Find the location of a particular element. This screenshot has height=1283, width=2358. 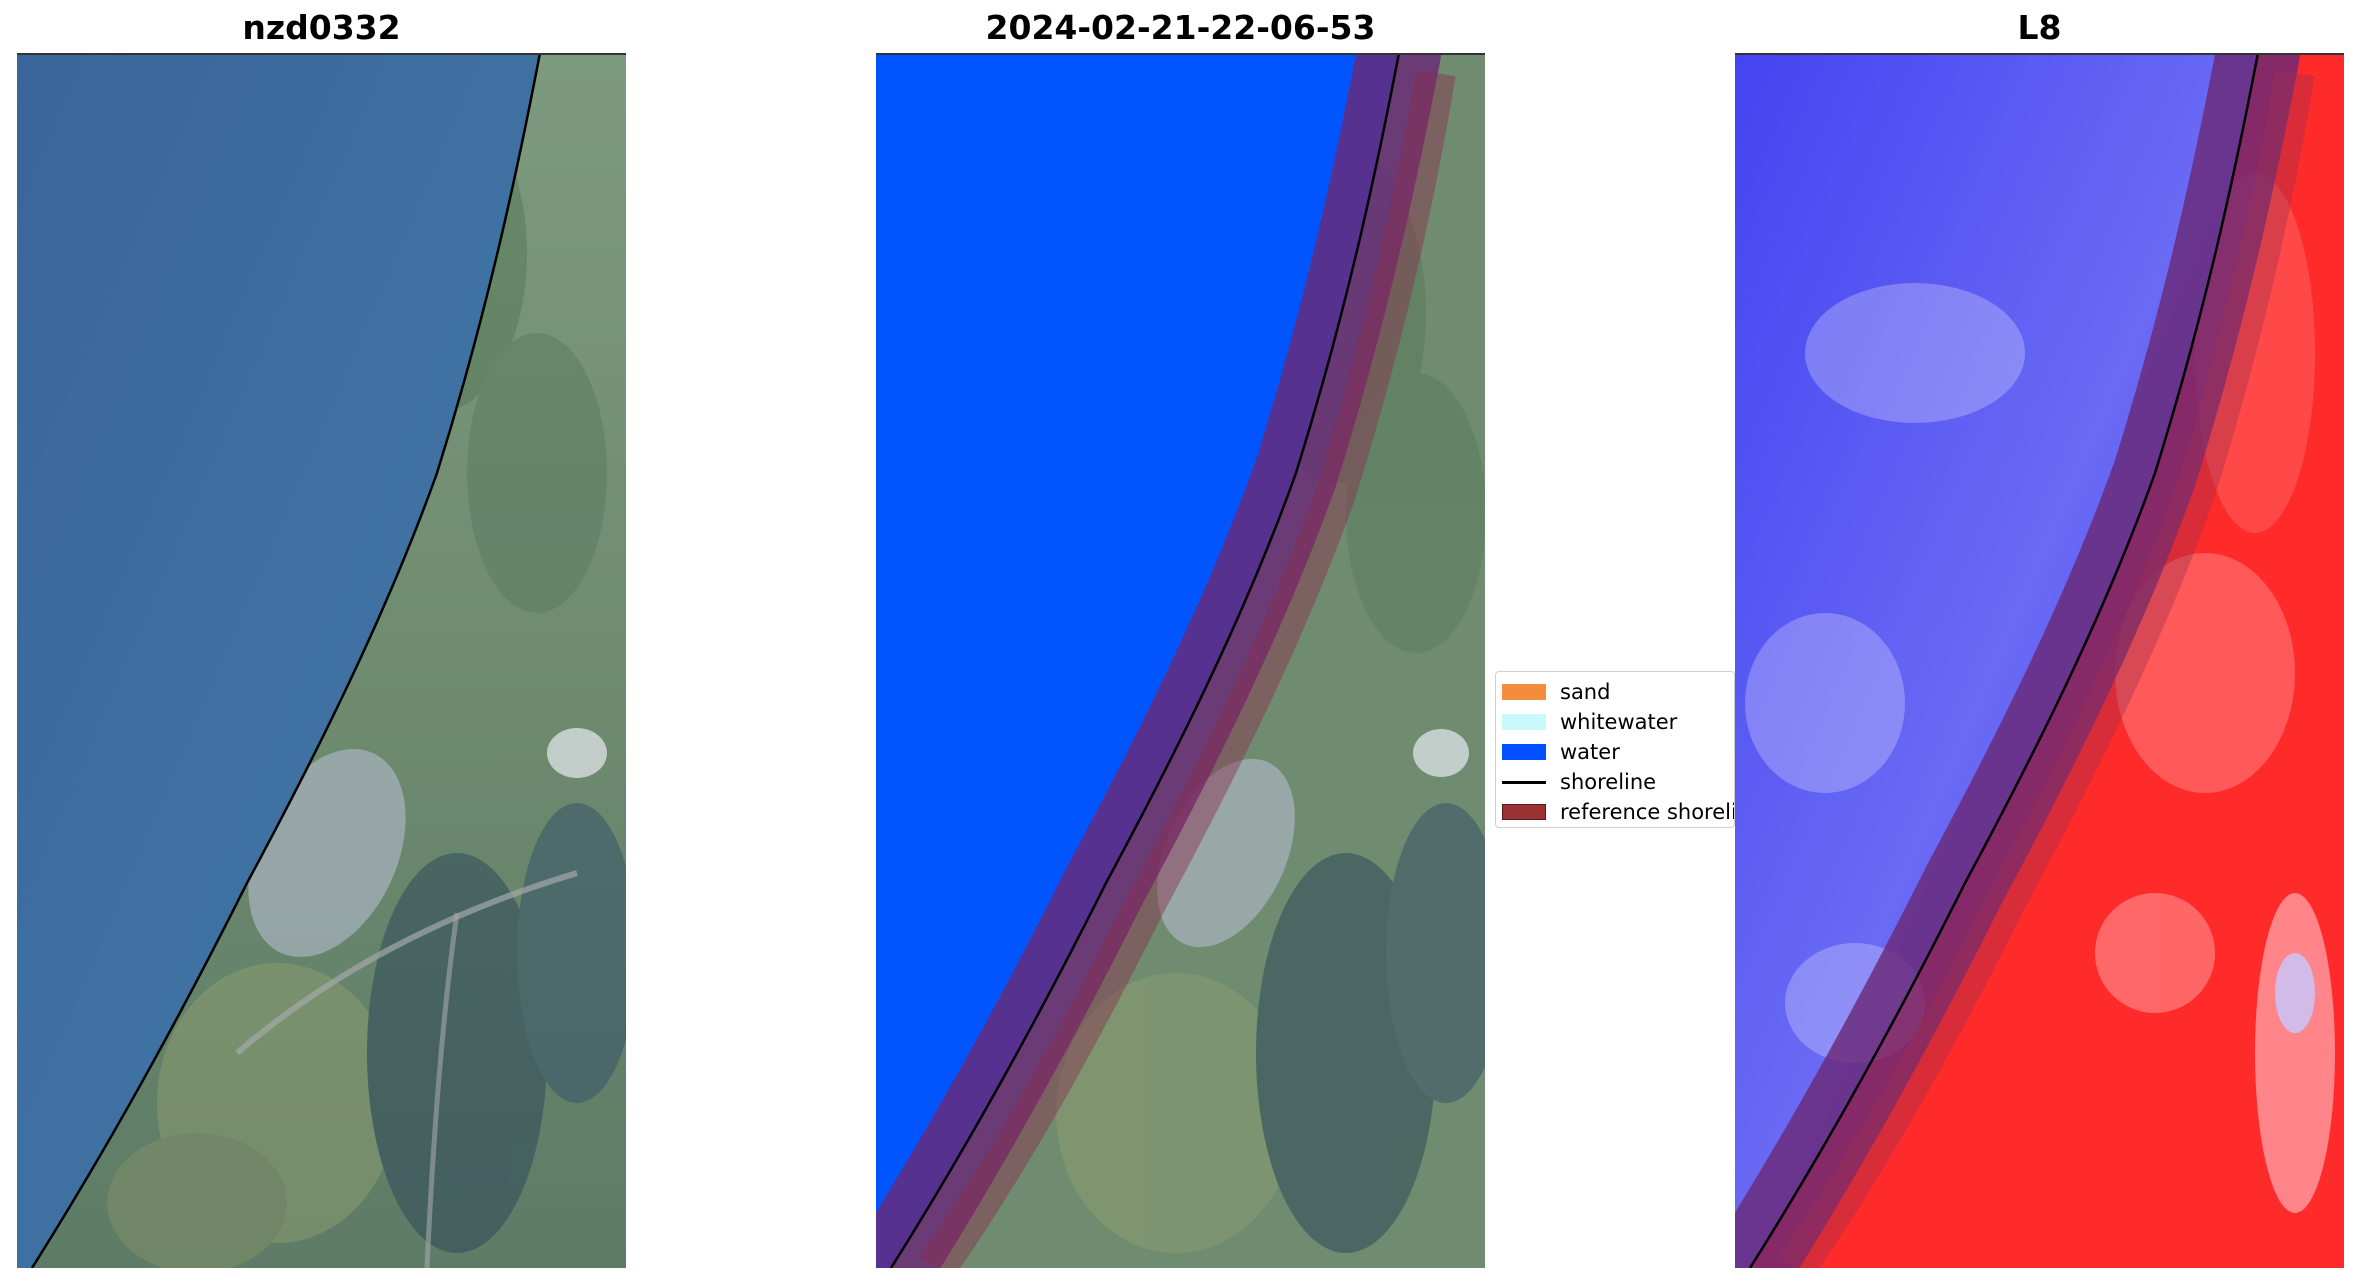

legend-item-reference-shoreline: reference shoreline is located at coordinates (1618, 812).